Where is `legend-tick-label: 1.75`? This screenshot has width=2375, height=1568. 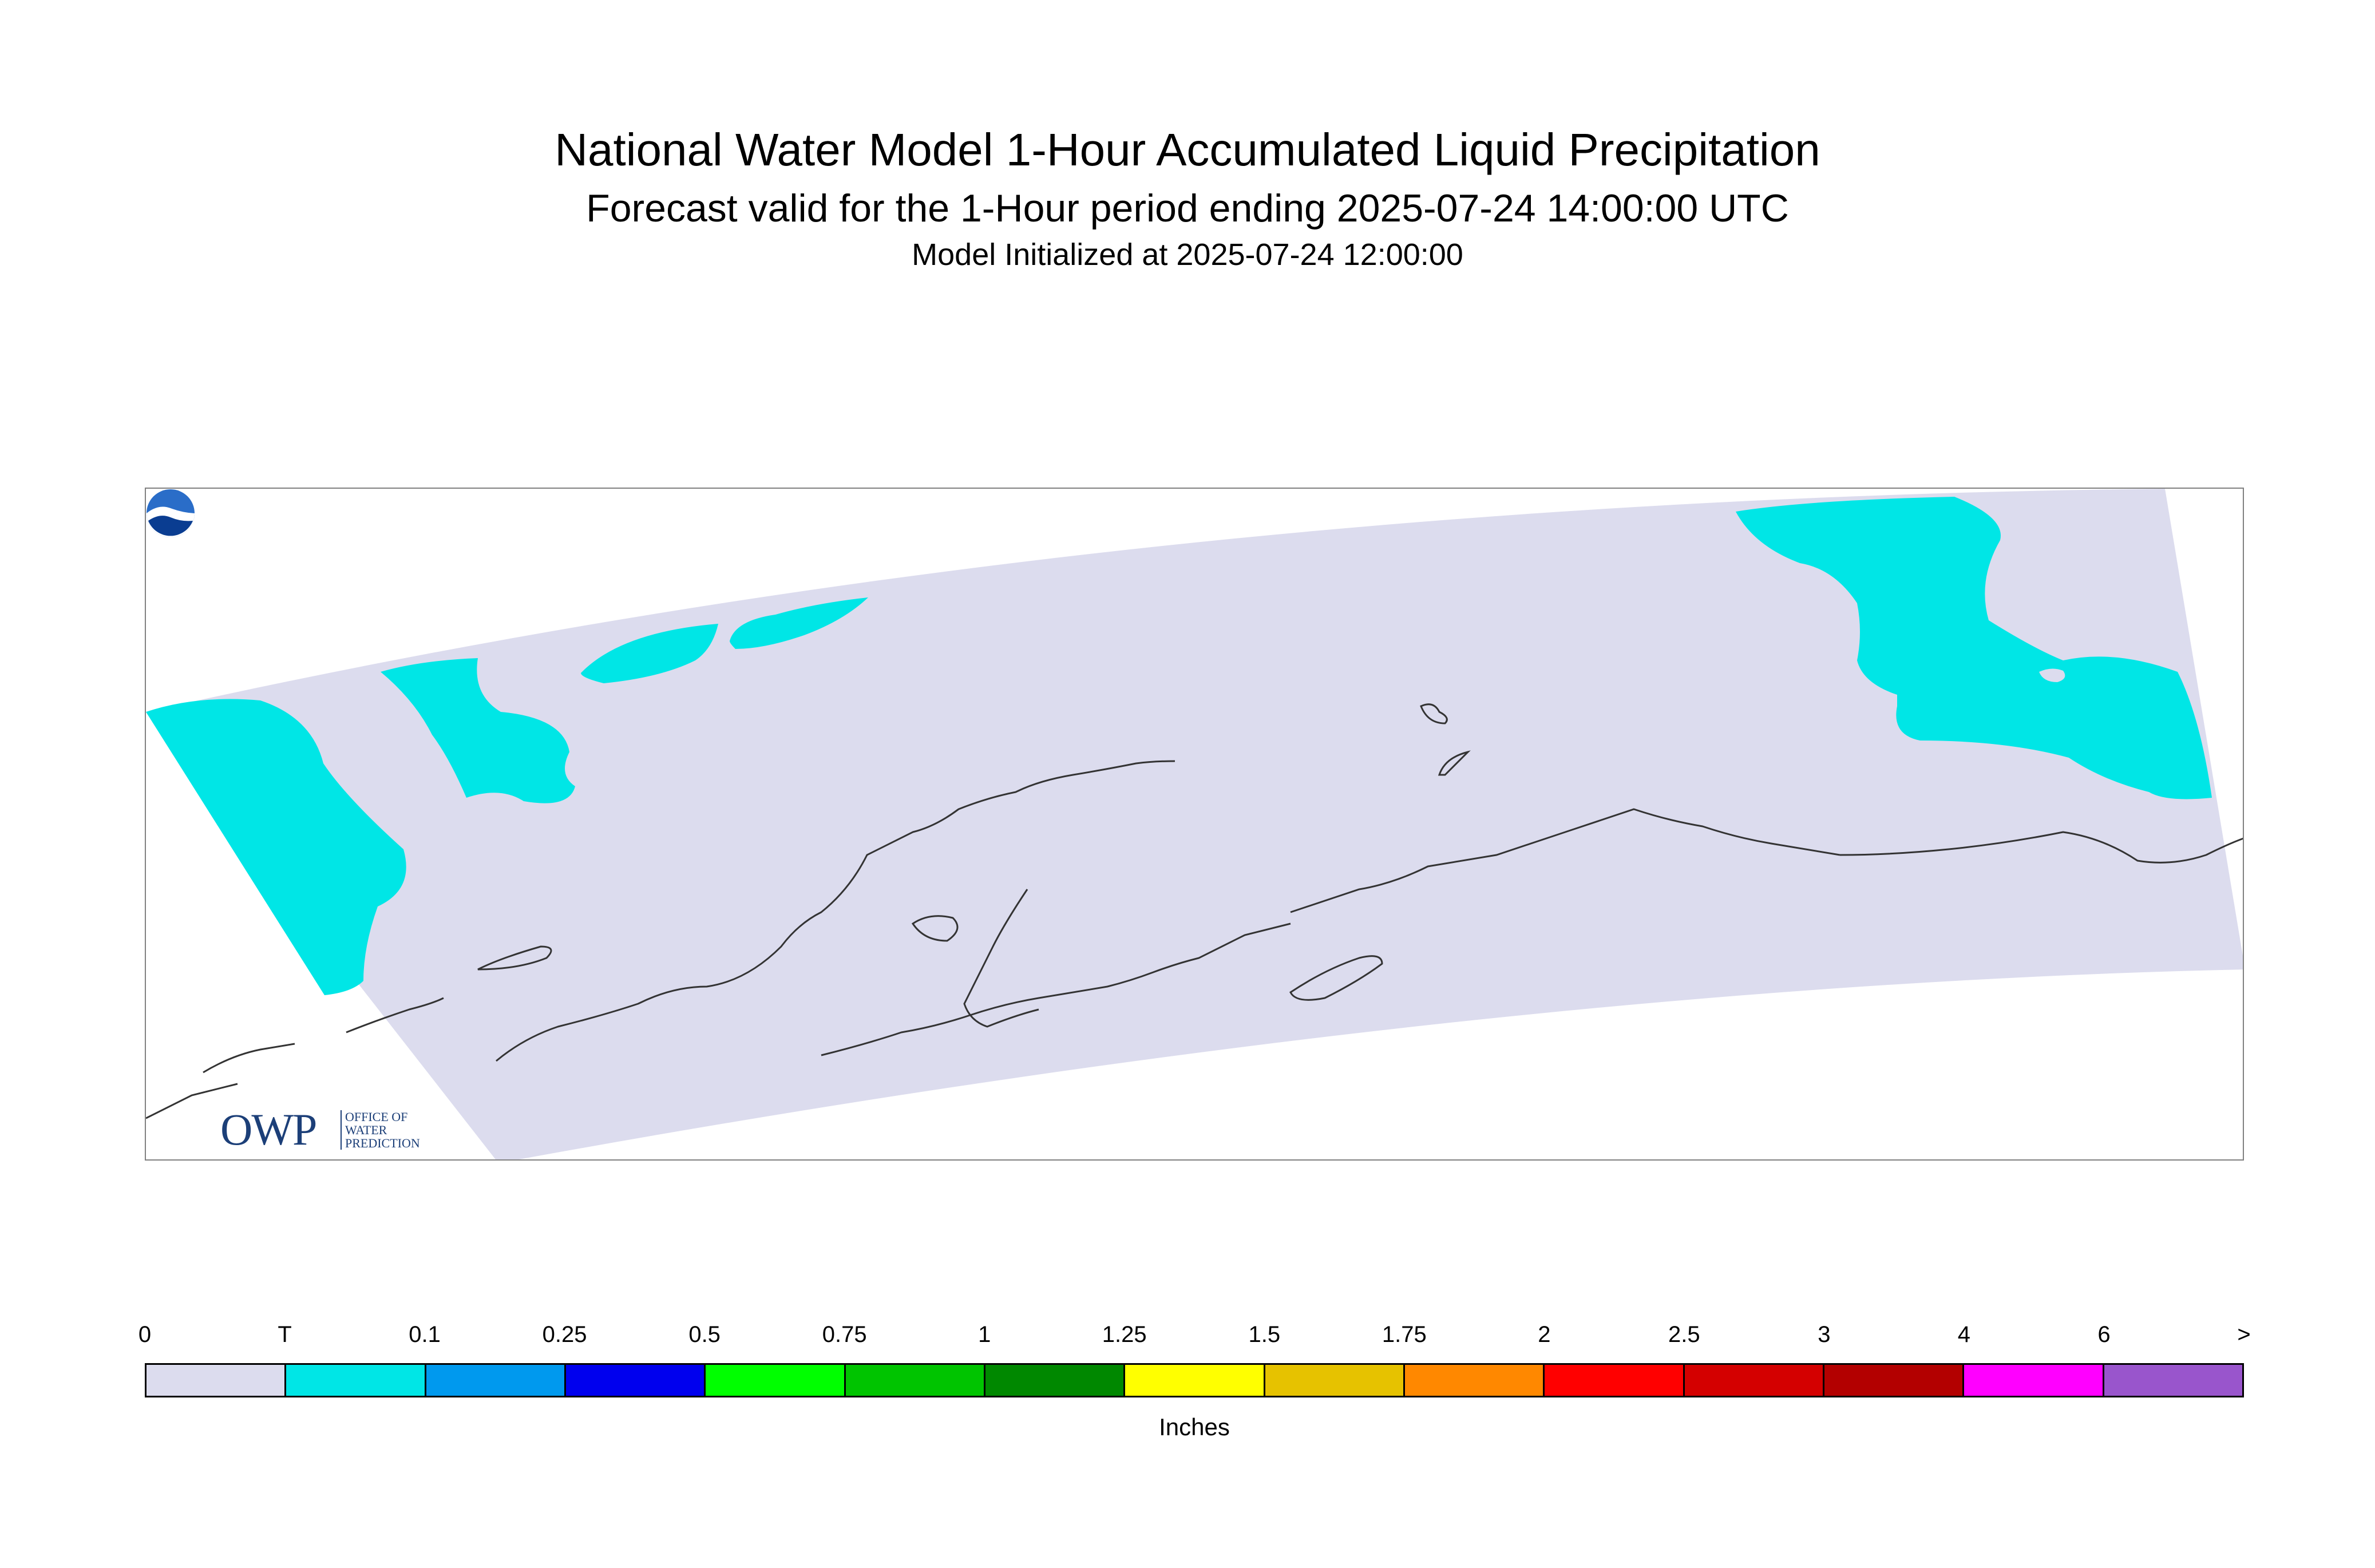
legend-tick-label: 1.75 is located at coordinates (1404, 1334).